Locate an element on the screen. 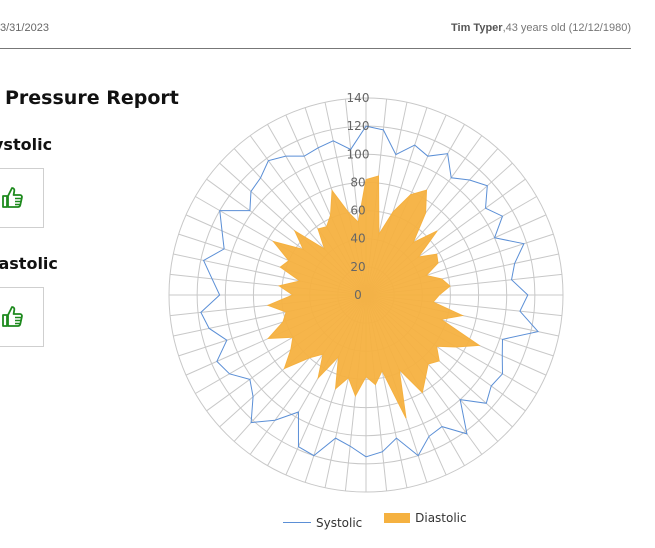  legend-systolic-line is located at coordinates (297, 522).